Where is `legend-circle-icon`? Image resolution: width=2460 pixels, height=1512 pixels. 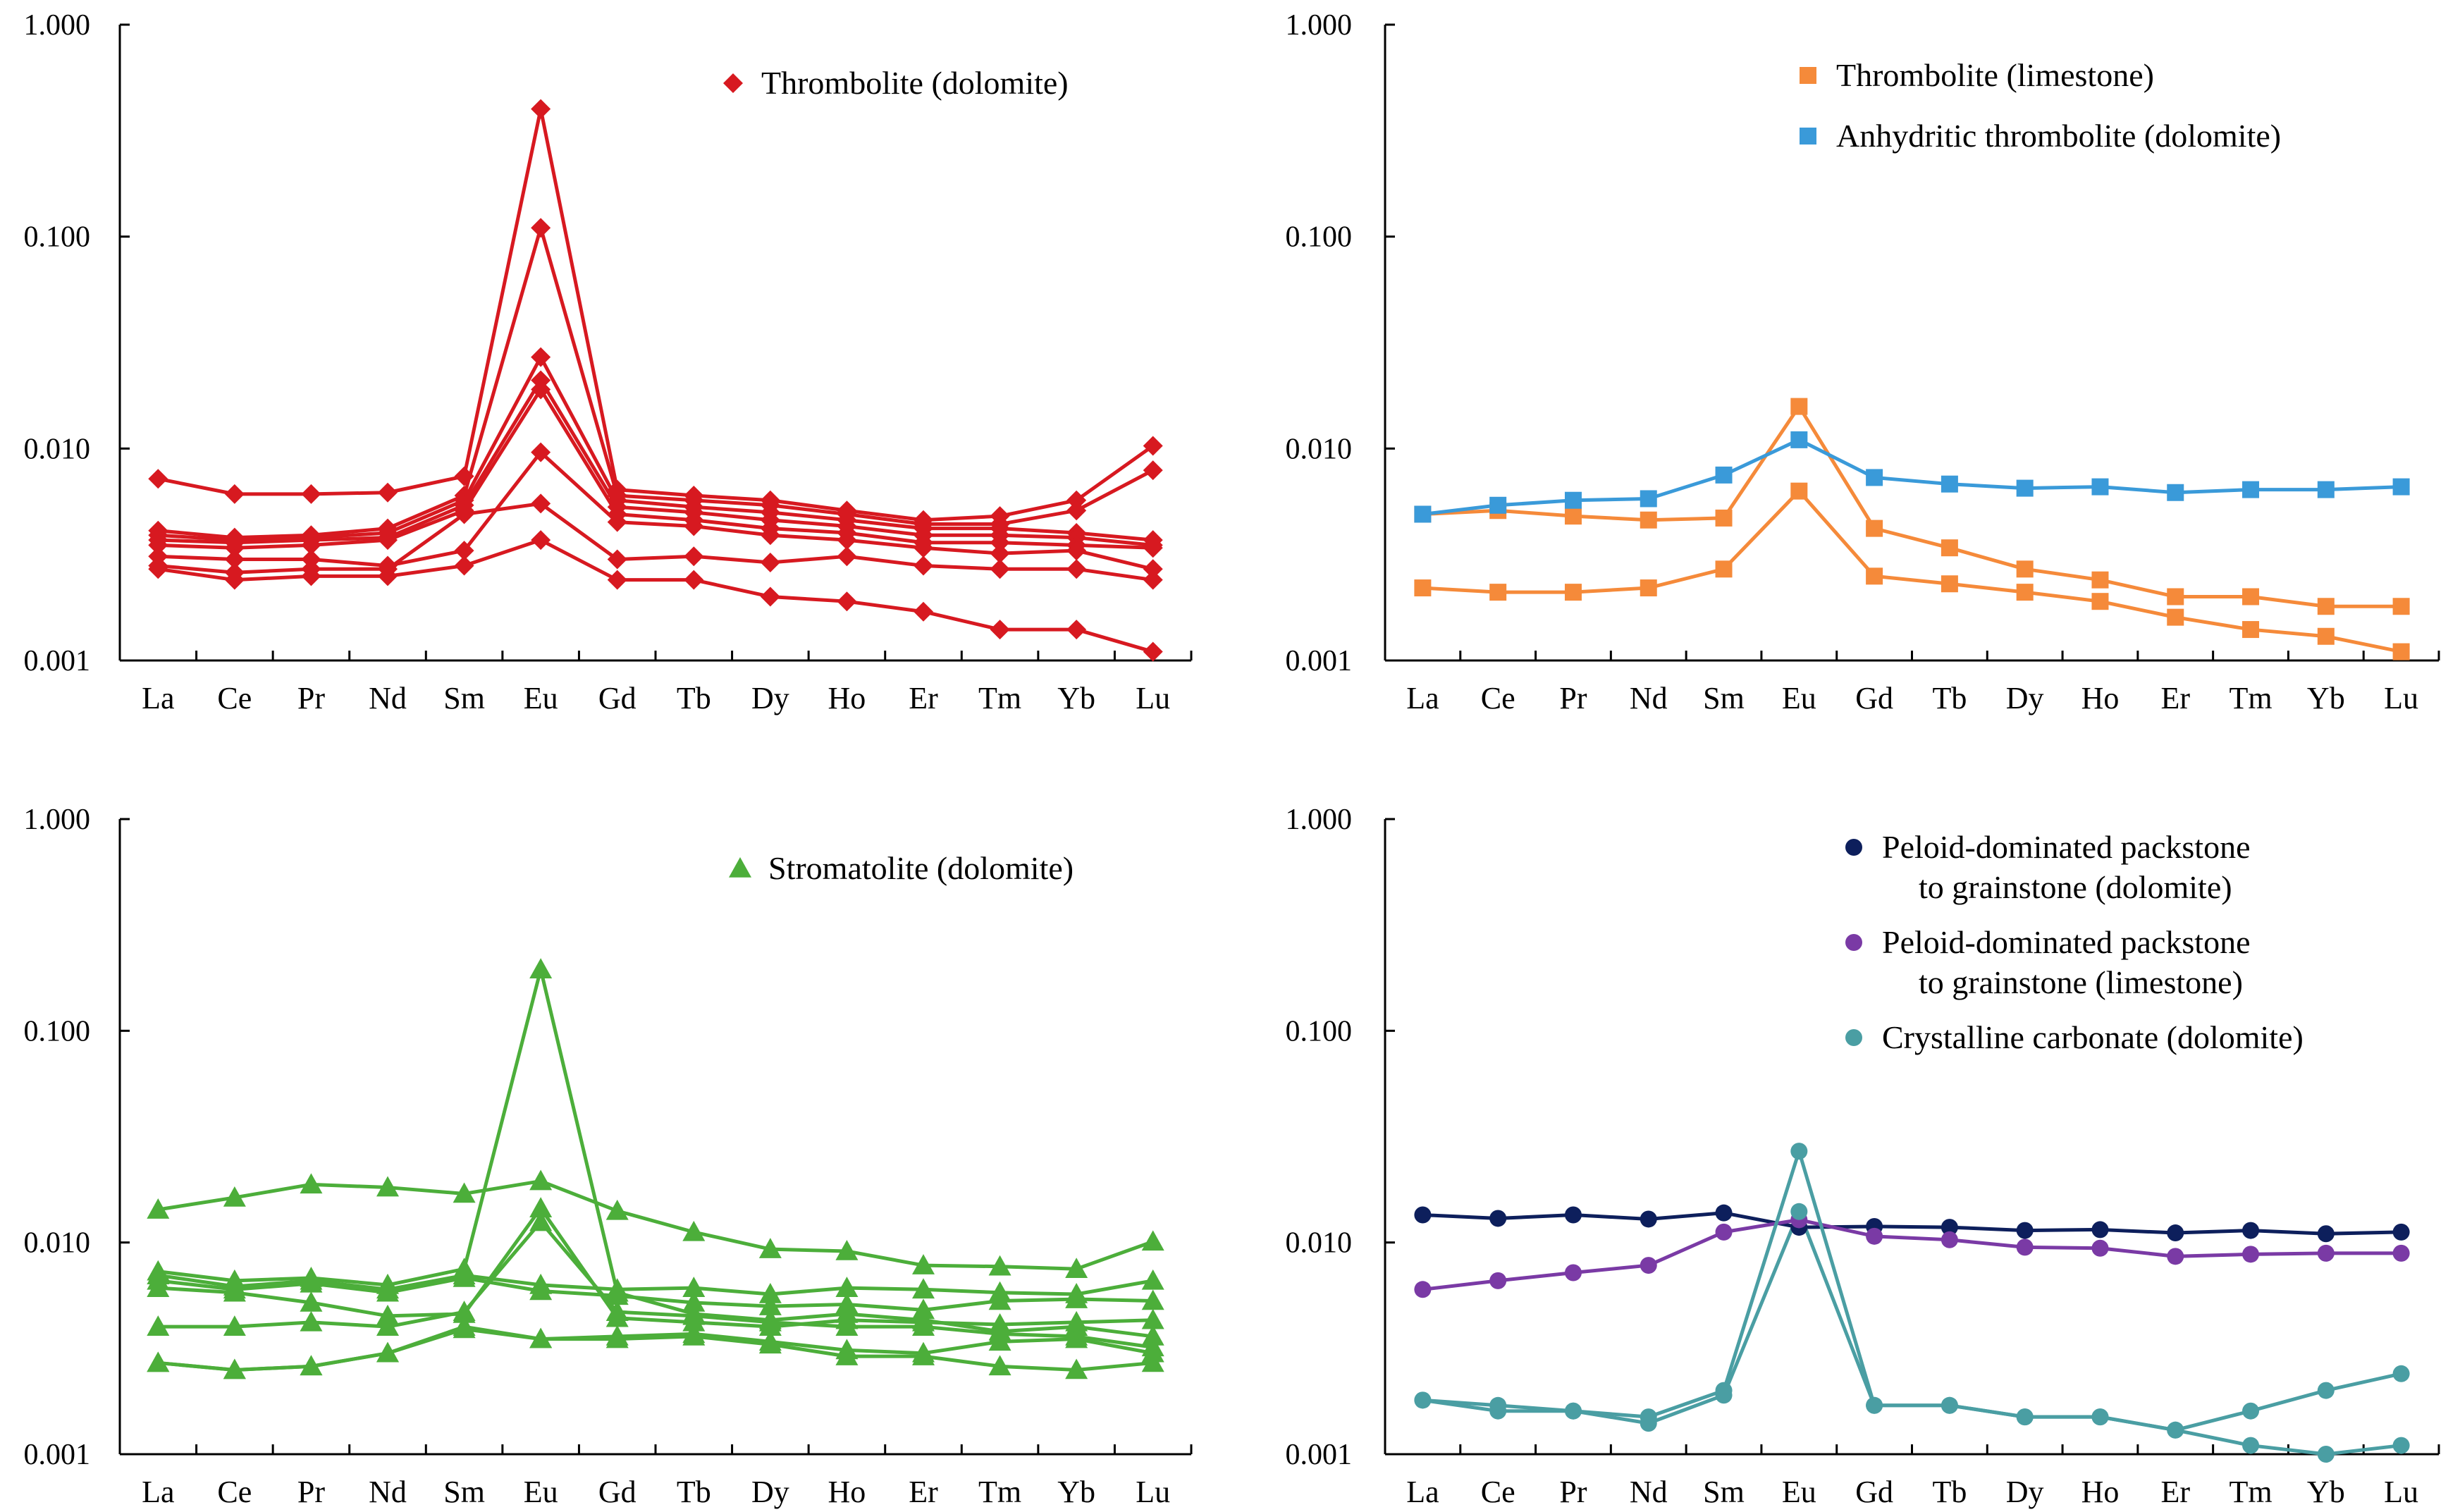 legend-circle-icon is located at coordinates (1854, 1037).